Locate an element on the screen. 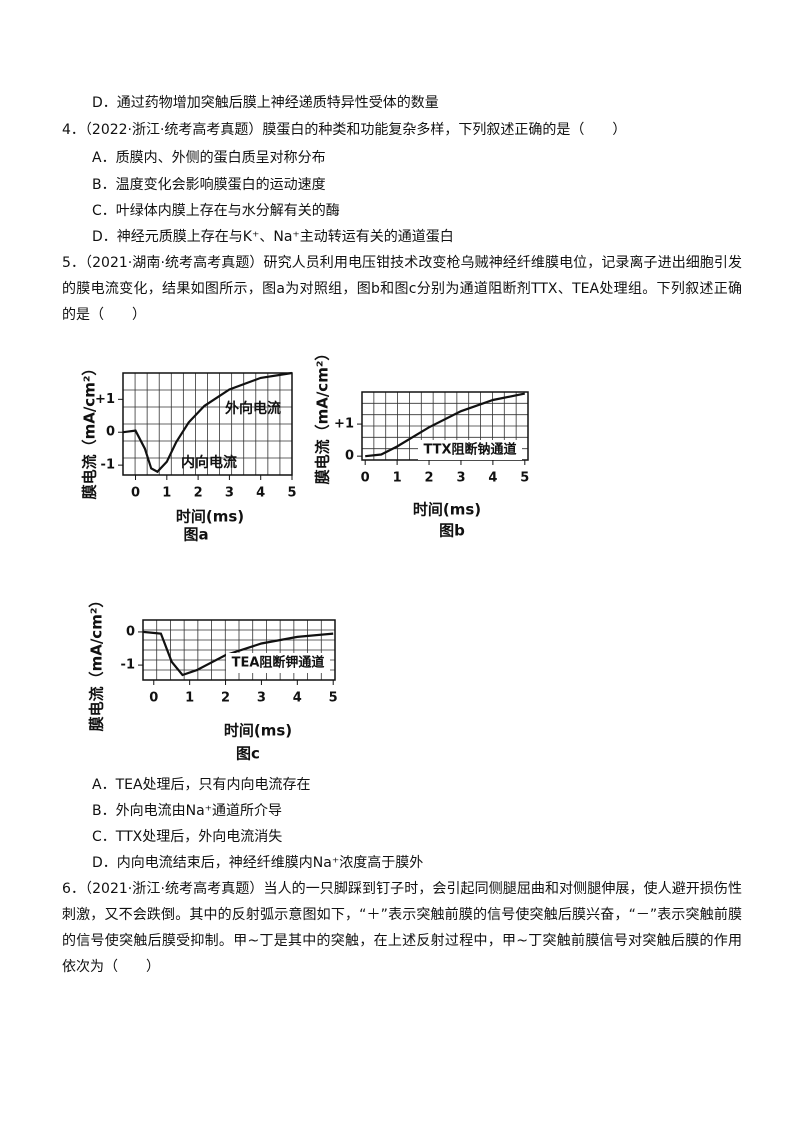 This screenshot has width=800, height=1132. annotation: TEA阻断钾通道 is located at coordinates (278, 663).